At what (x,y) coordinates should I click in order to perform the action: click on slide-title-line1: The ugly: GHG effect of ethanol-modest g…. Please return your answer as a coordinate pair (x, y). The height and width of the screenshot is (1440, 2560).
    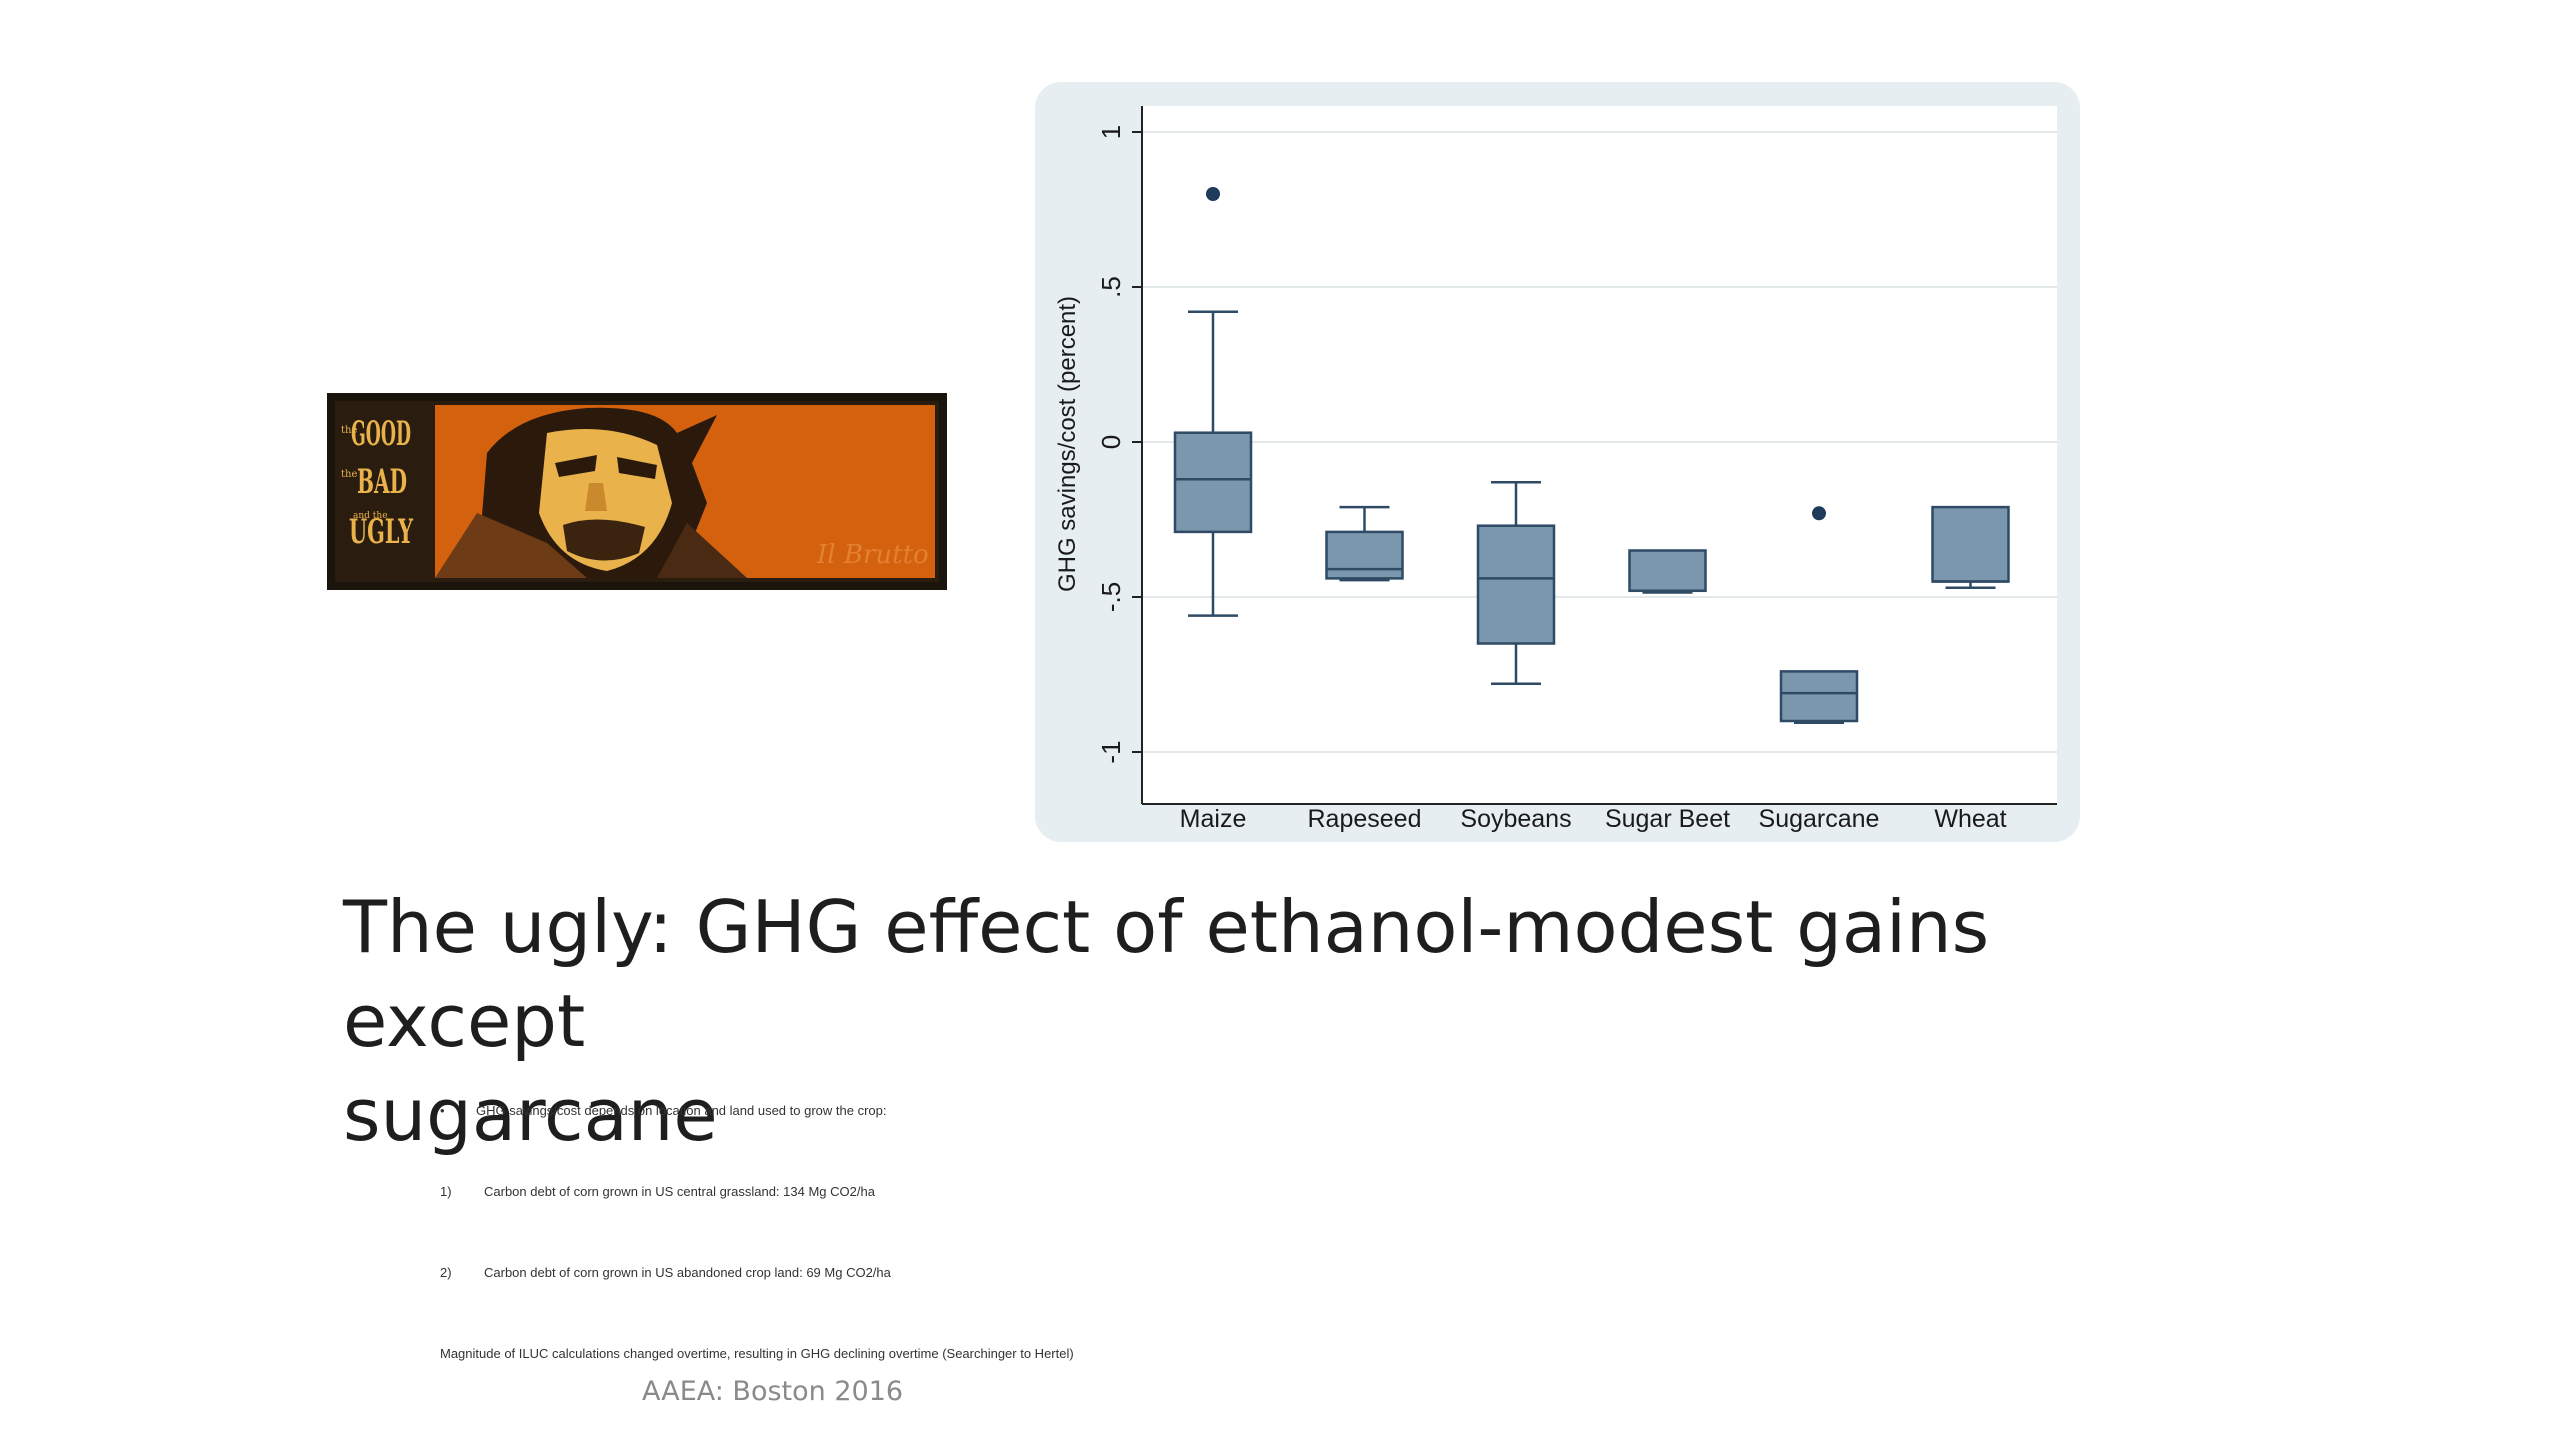
    Looking at the image, I should click on (1166, 974).